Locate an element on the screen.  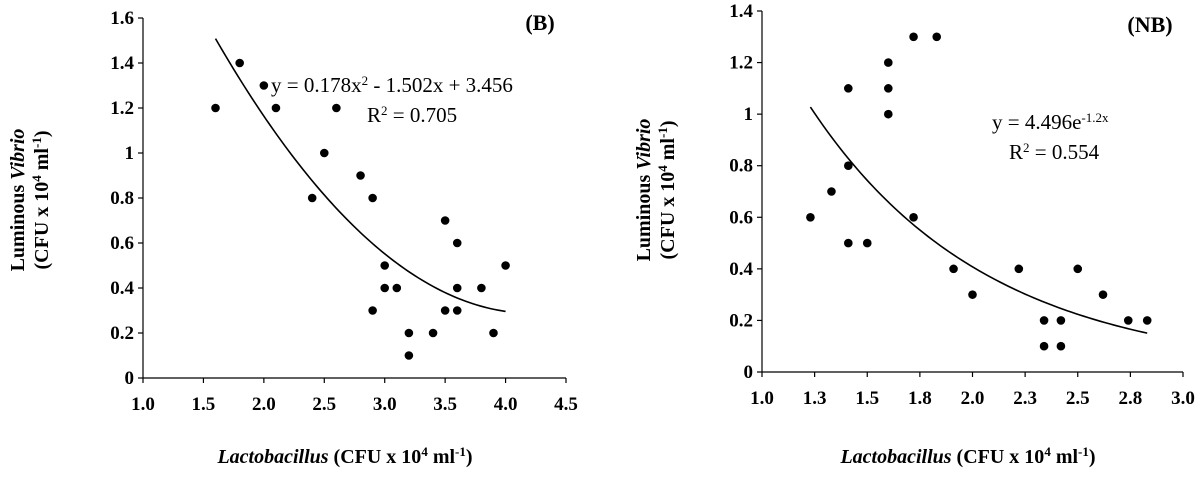
panel-label: (NB) is located at coordinates (1149, 24).